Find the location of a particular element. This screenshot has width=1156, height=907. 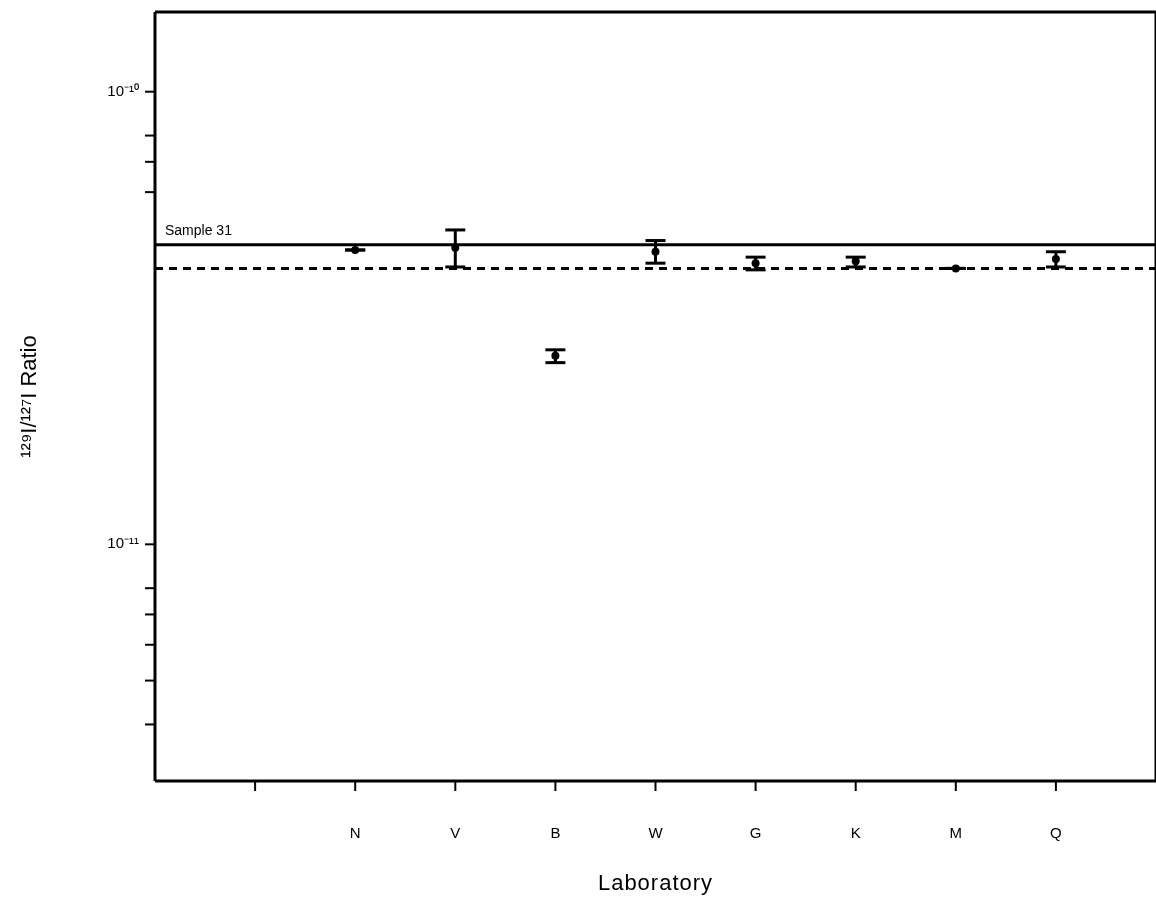

x-tick-label: G is located at coordinates (755, 832).